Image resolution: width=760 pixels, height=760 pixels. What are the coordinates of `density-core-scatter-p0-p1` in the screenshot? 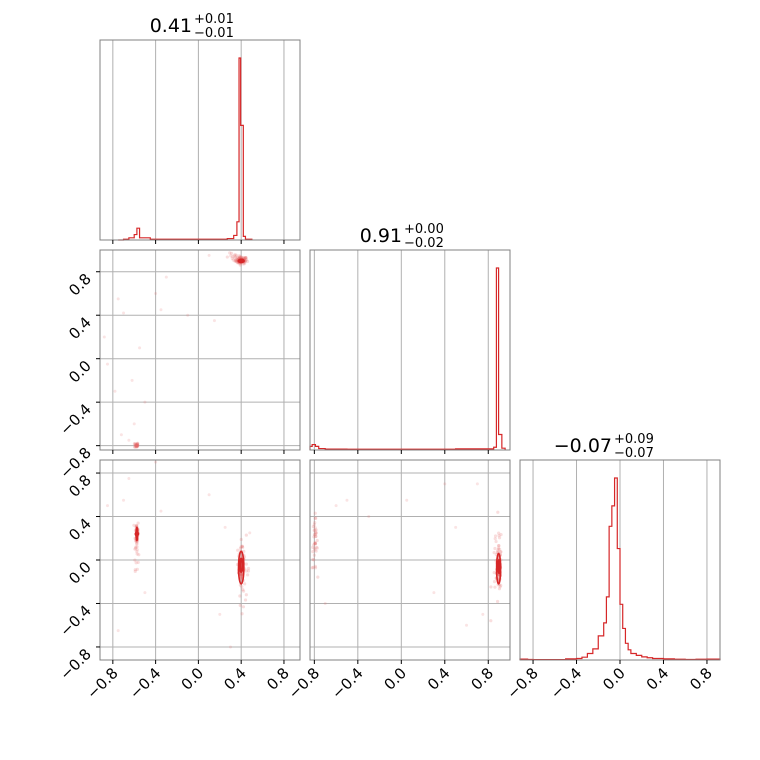 It's located at (241, 261).